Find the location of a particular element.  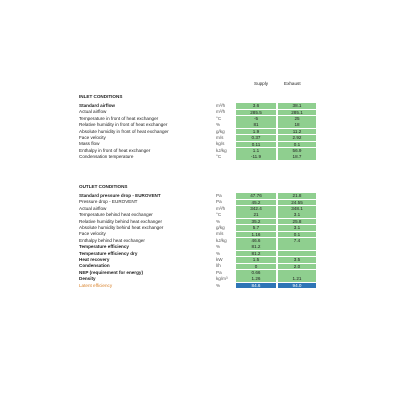

supply-value: 1.16 is located at coordinates (256, 234).